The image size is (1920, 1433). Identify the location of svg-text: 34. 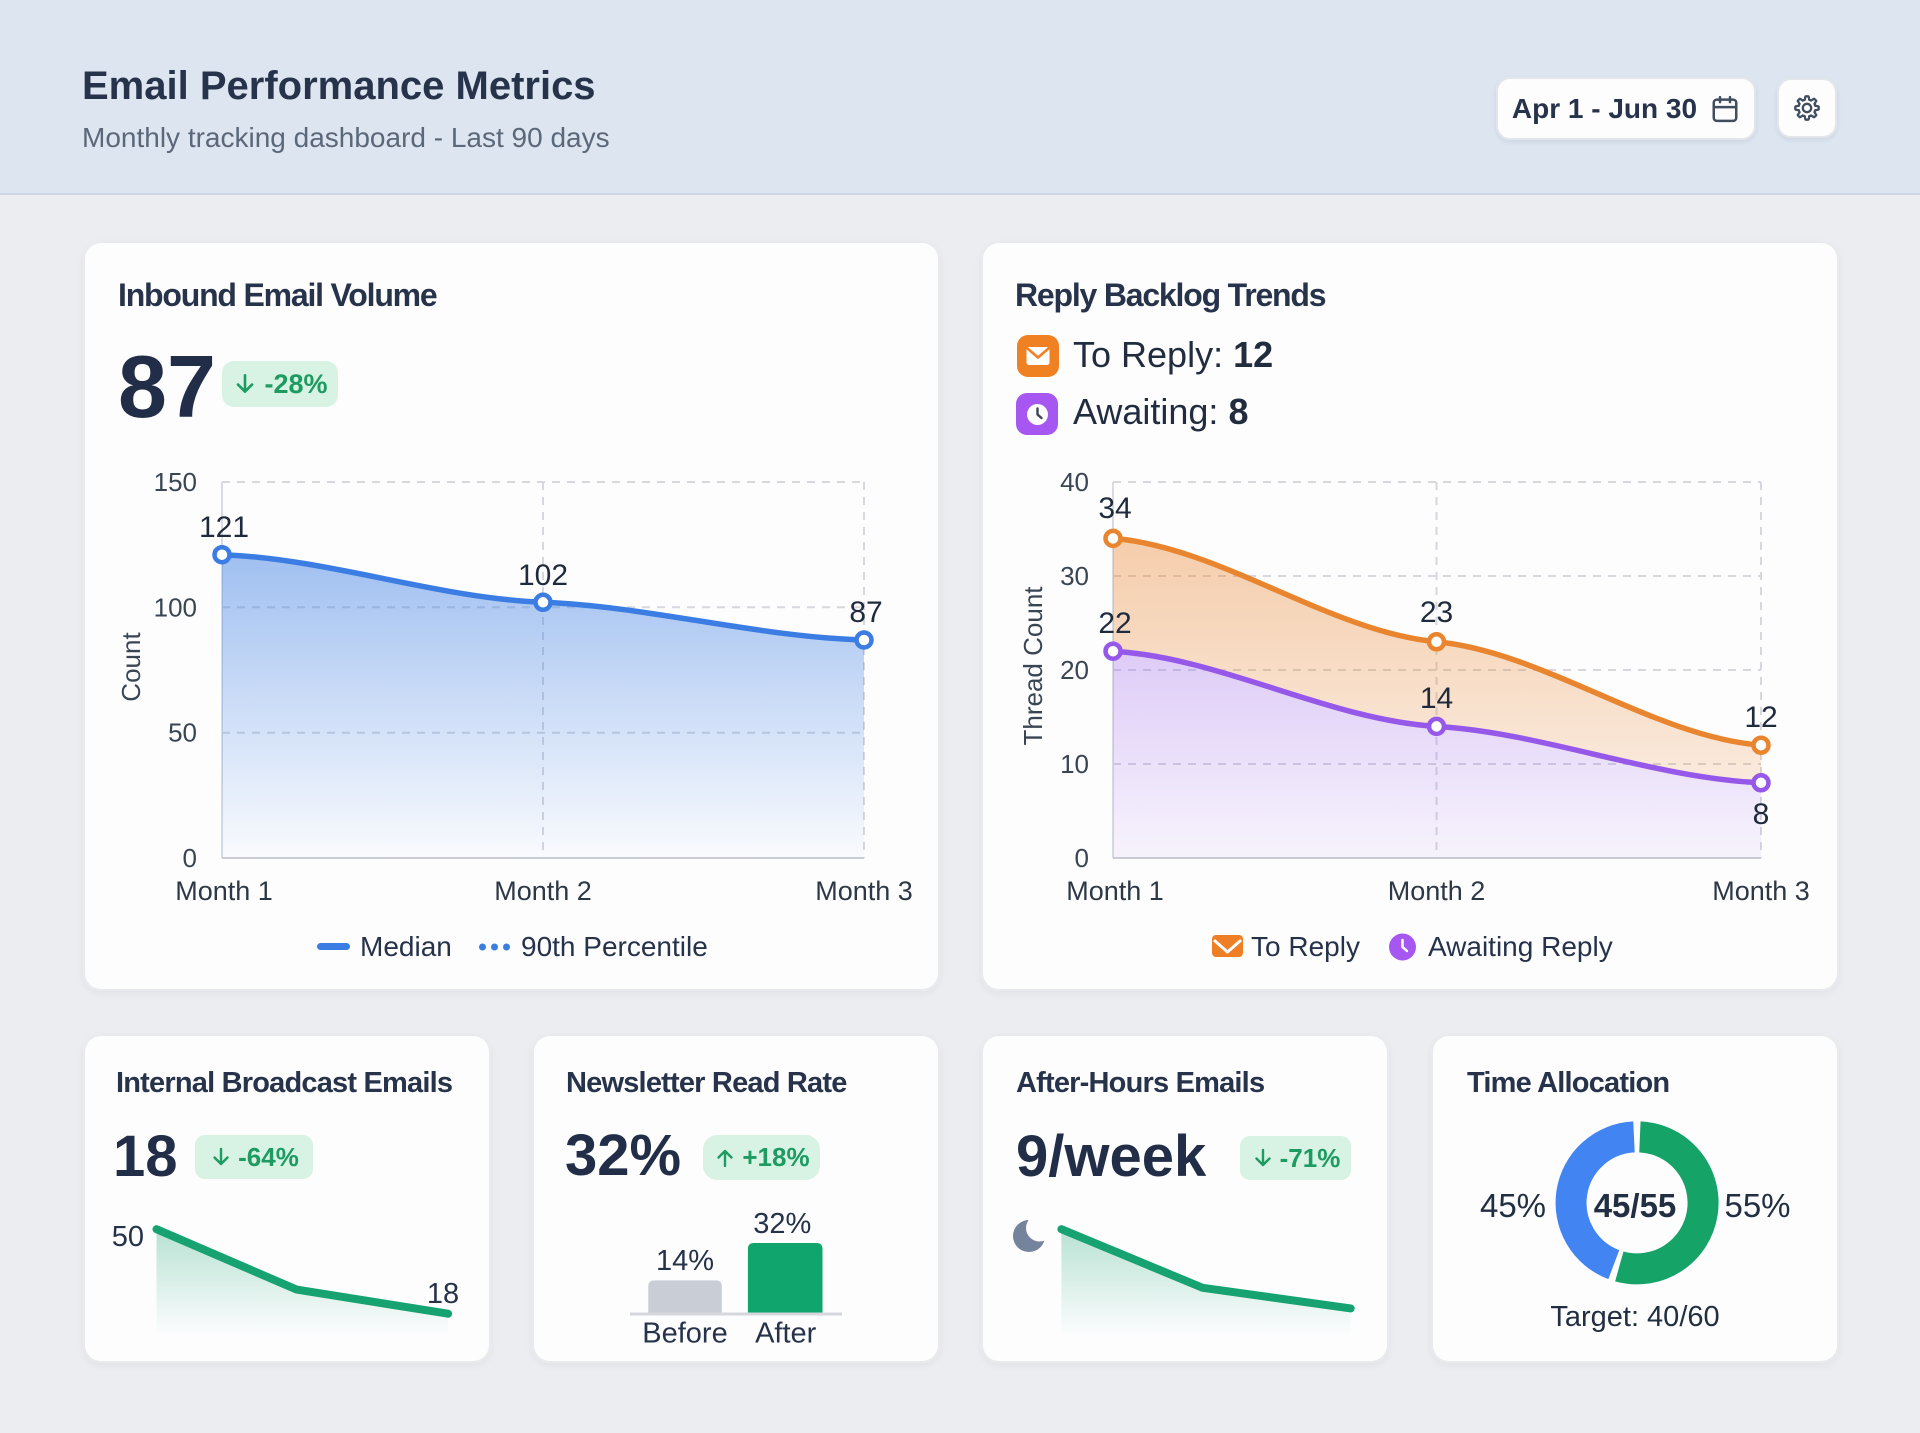
(1114, 508).